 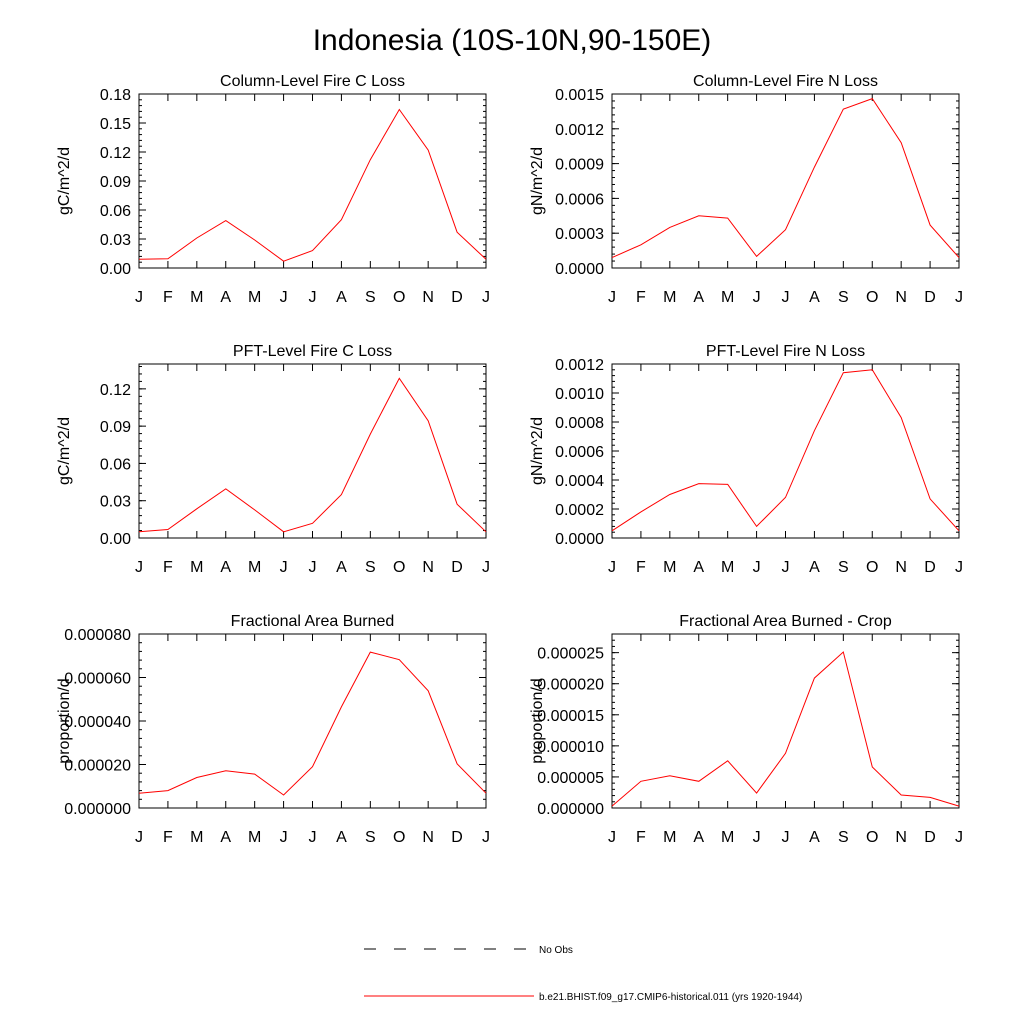 I want to click on y-tick-label: 0.15, so click(x=115, y=124).